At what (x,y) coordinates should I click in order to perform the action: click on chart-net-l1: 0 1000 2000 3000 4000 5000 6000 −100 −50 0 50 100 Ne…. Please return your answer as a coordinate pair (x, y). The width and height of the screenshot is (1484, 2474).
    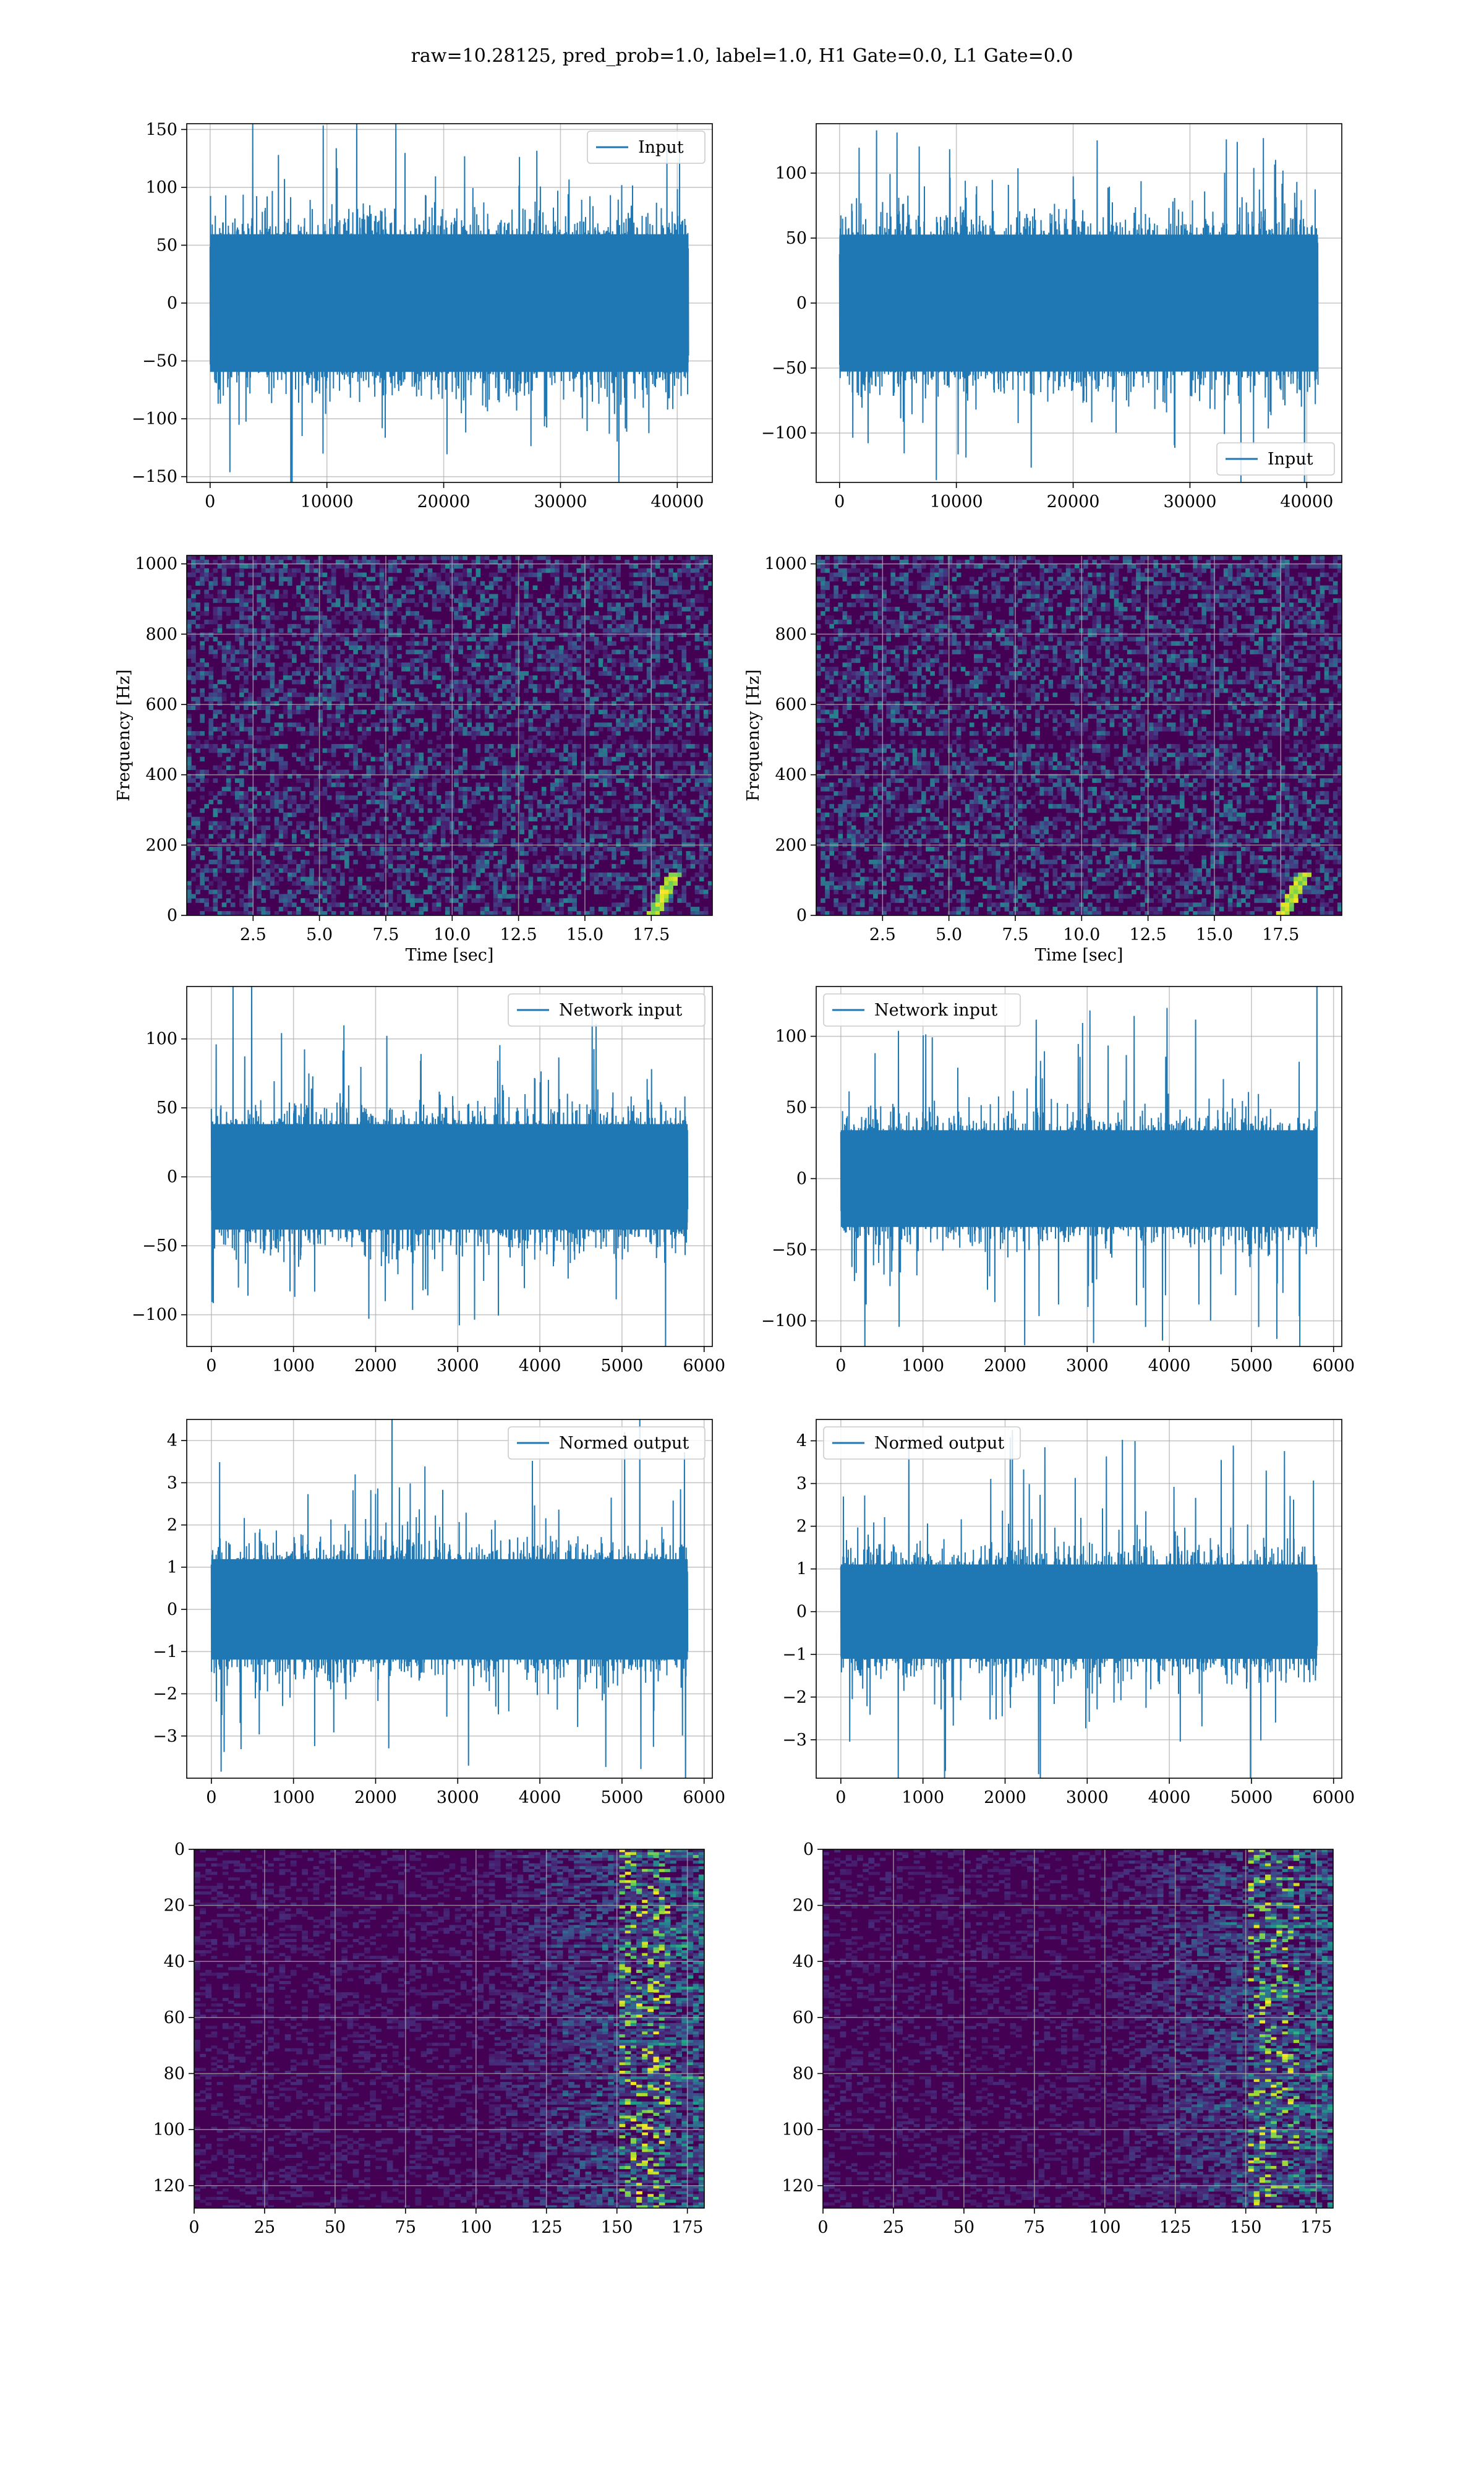
    Looking at the image, I should click on (1058, 1181).